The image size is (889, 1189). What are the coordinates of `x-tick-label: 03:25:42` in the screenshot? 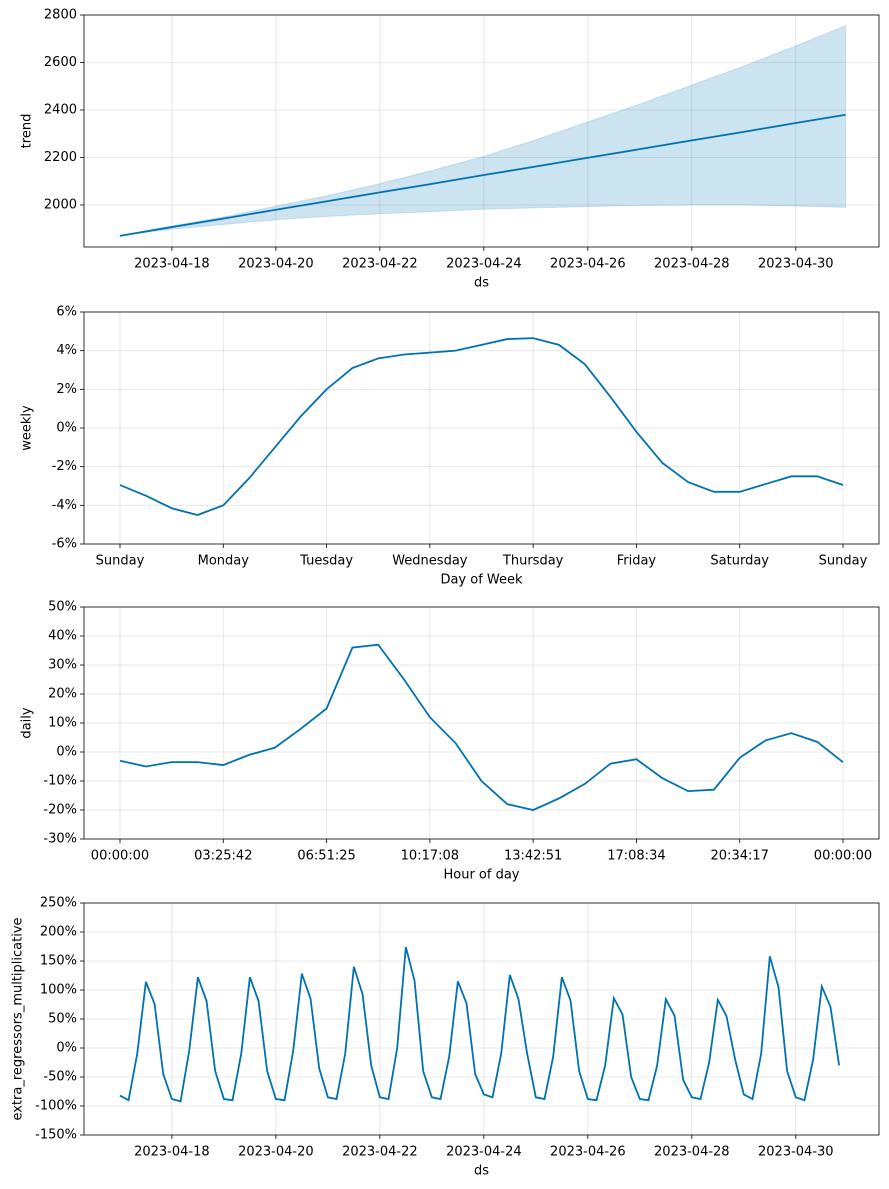 It's located at (223, 856).